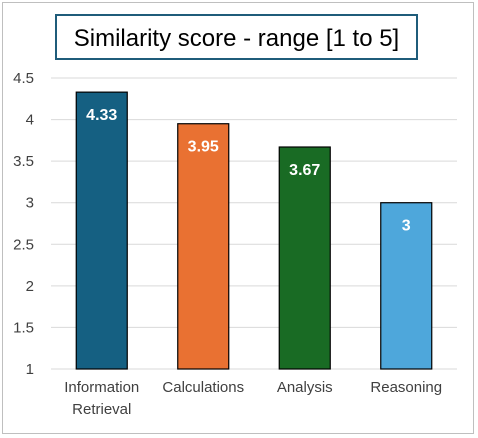 Image resolution: width=478 pixels, height=438 pixels. I want to click on bar-information-retrieval, so click(101, 230).